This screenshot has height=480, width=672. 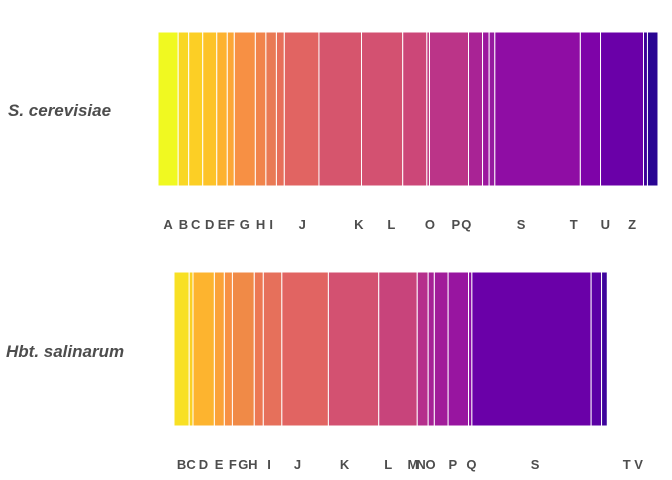 I want to click on segment-s-cerevisiae-20-t, so click(x=590, y=109).